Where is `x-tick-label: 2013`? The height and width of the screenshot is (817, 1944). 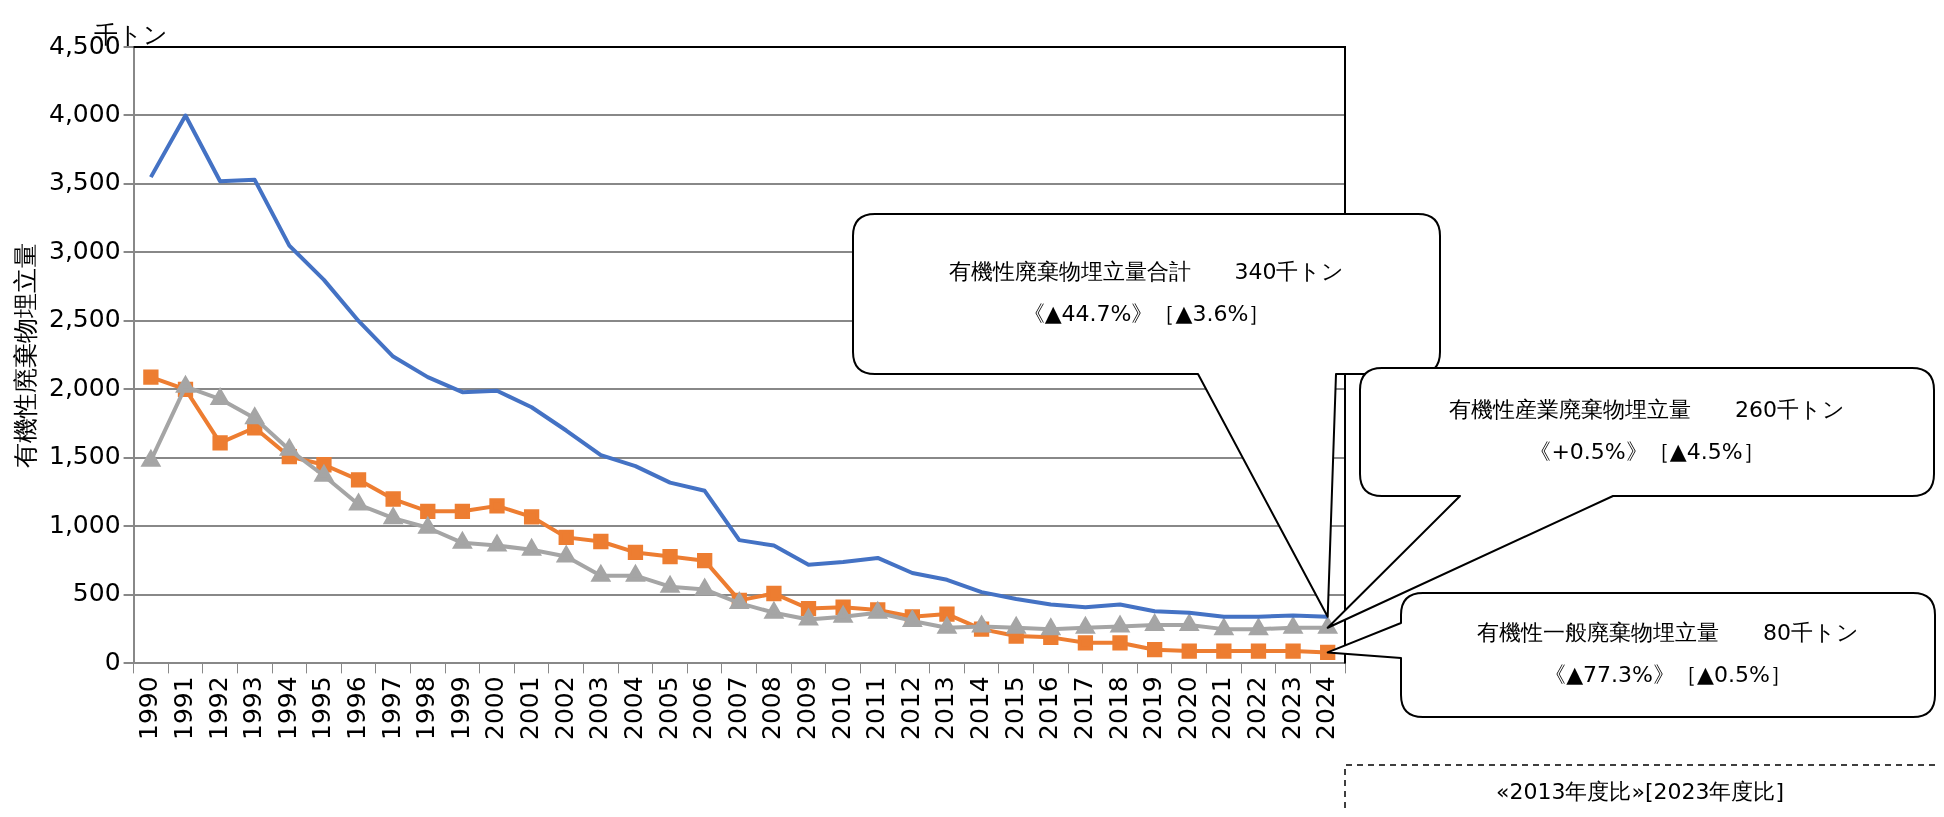
x-tick-label: 2013 is located at coordinates (945, 708).